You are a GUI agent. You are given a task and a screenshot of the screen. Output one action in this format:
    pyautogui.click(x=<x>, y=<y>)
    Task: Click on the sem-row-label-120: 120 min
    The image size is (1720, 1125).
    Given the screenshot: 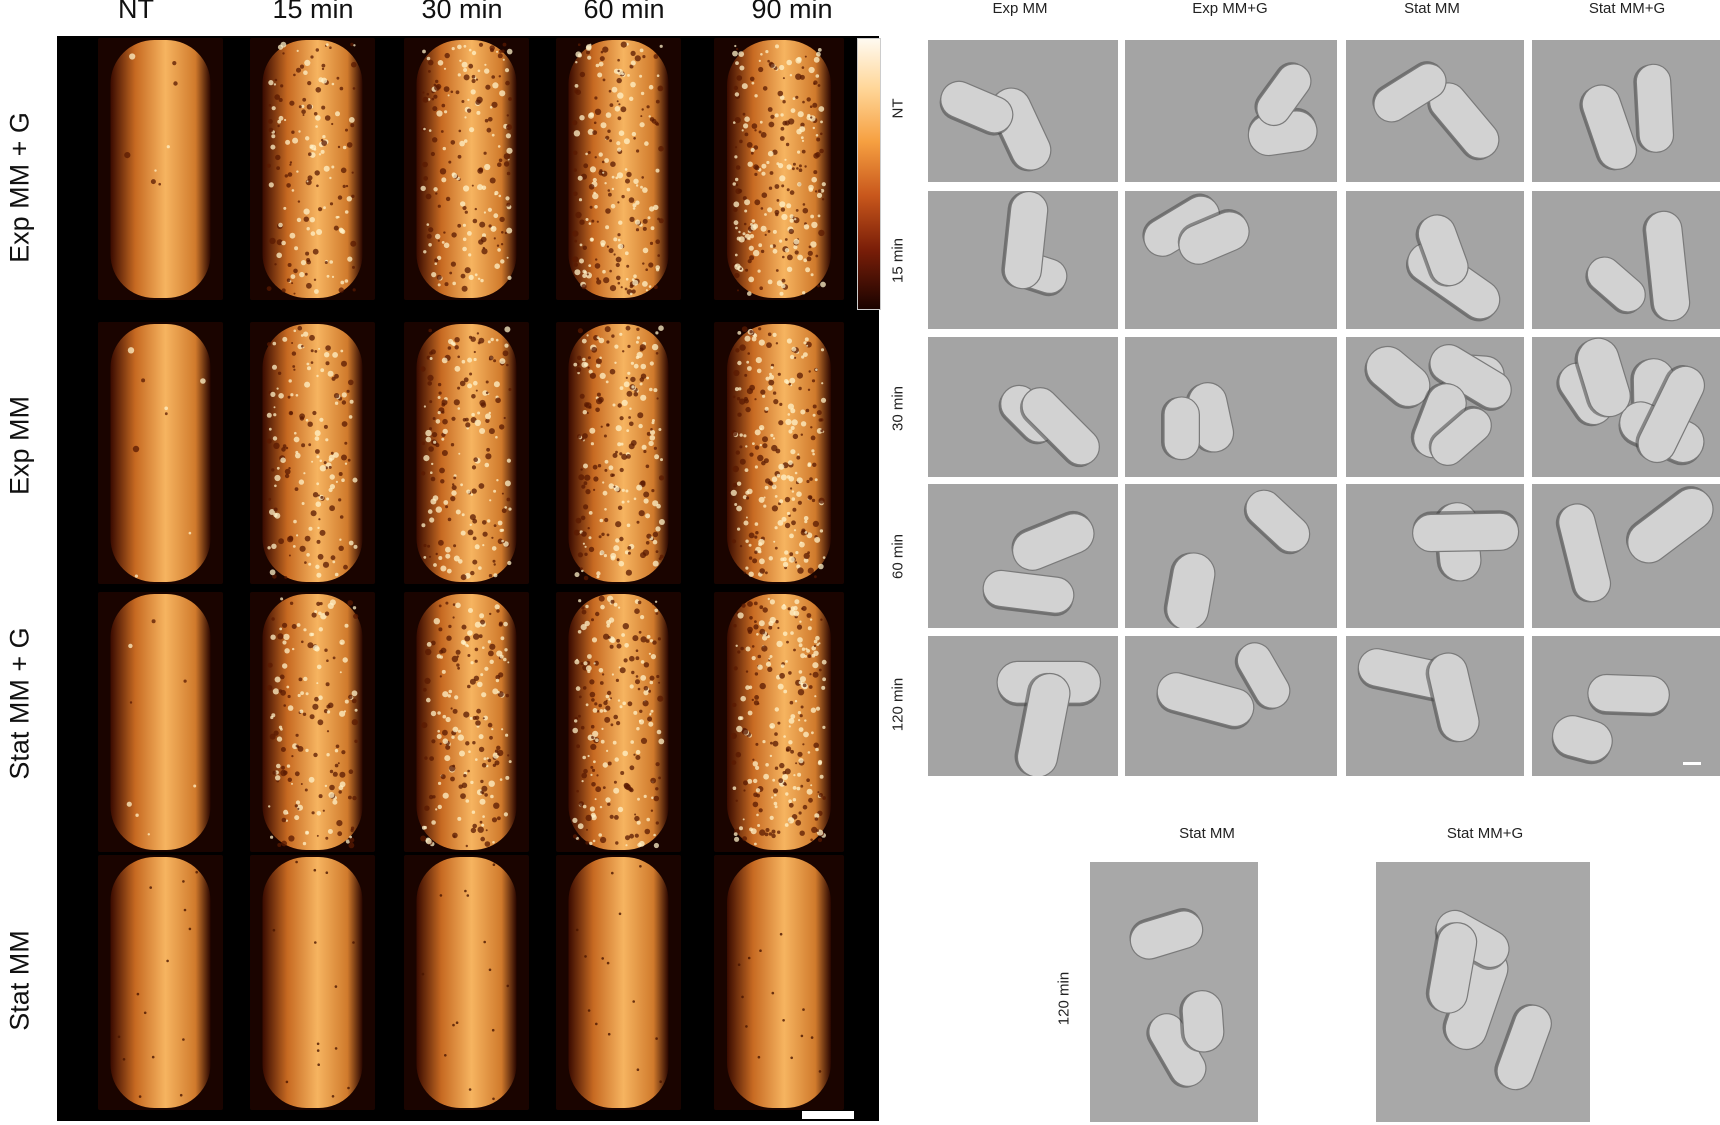 What is the action you would take?
    pyautogui.click(x=898, y=704)
    